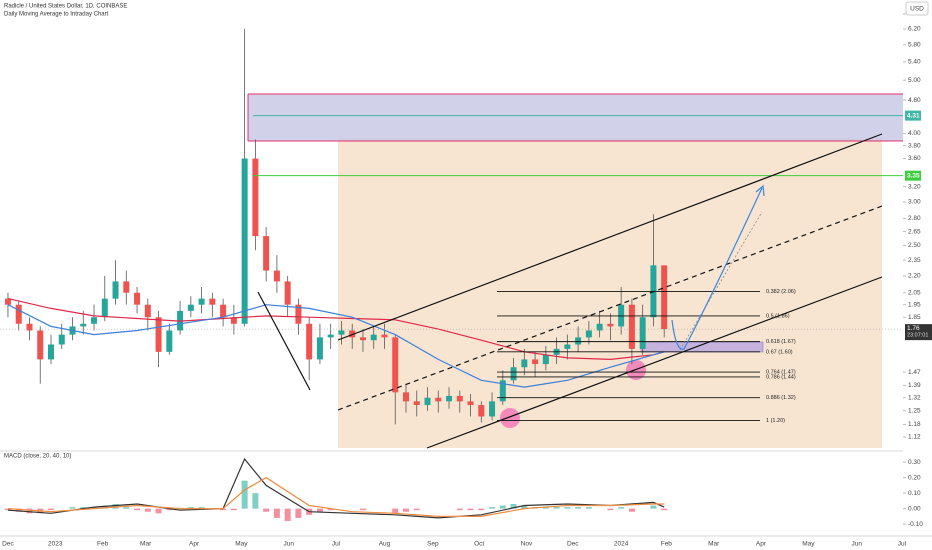 This screenshot has height=550, width=932. I want to click on last-price-box, so click(918, 332).